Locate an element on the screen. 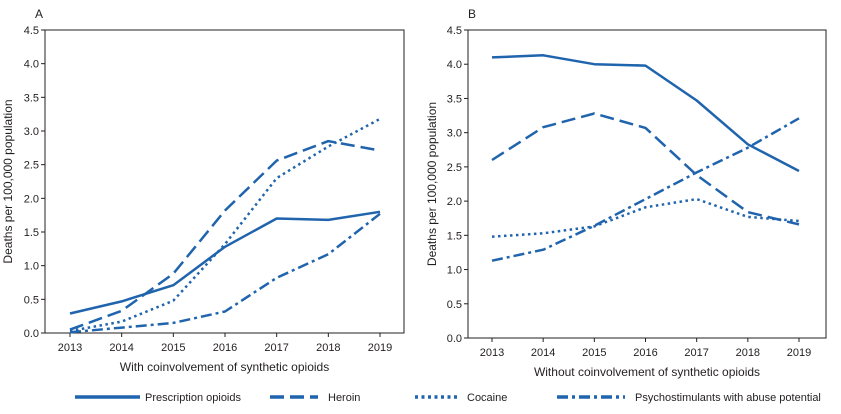  x-axis-title: With coinvolvement of synthetic opioids is located at coordinates (224, 367).